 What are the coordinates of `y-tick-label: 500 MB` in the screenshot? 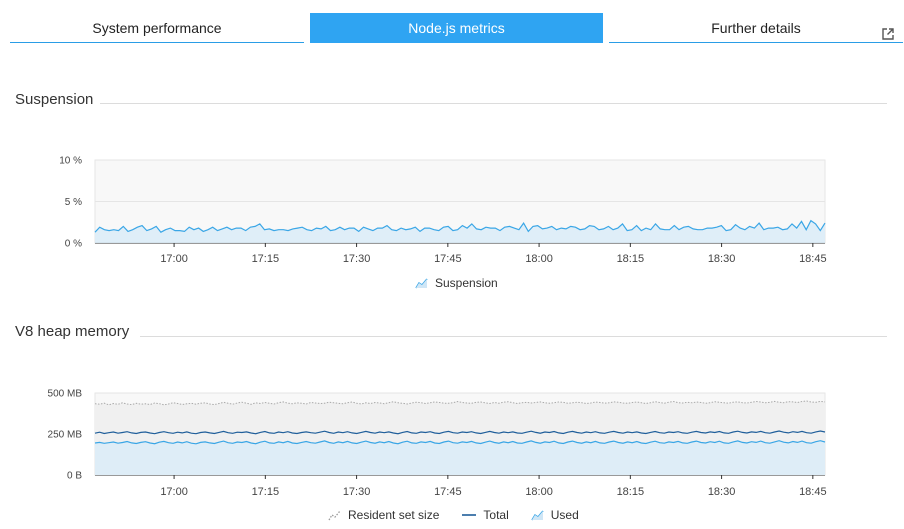 It's located at (65, 394).